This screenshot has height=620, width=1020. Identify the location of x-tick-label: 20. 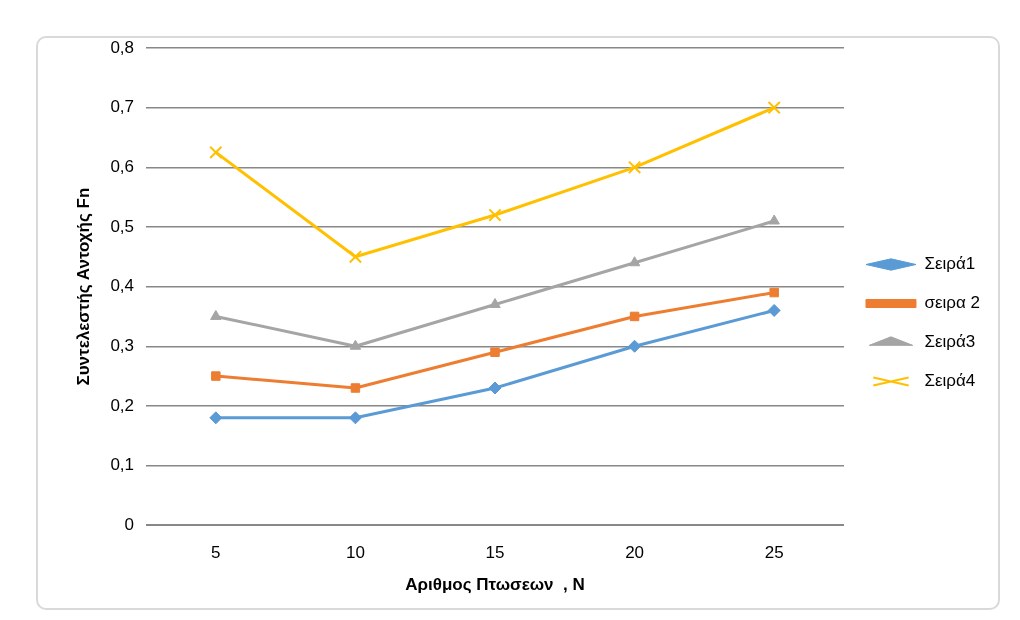
(635, 553).